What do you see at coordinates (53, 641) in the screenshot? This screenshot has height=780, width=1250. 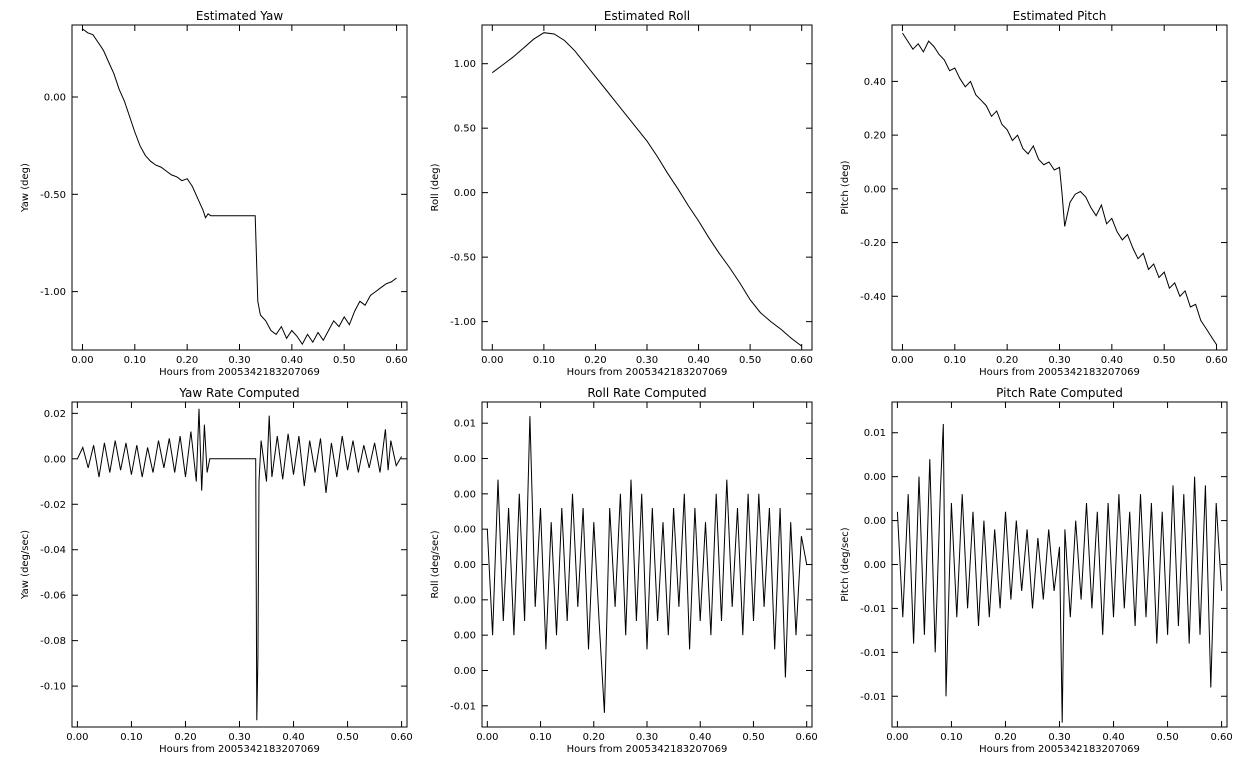 I see `yaw-rate-computed-y-tick-label: -0.08` at bounding box center [53, 641].